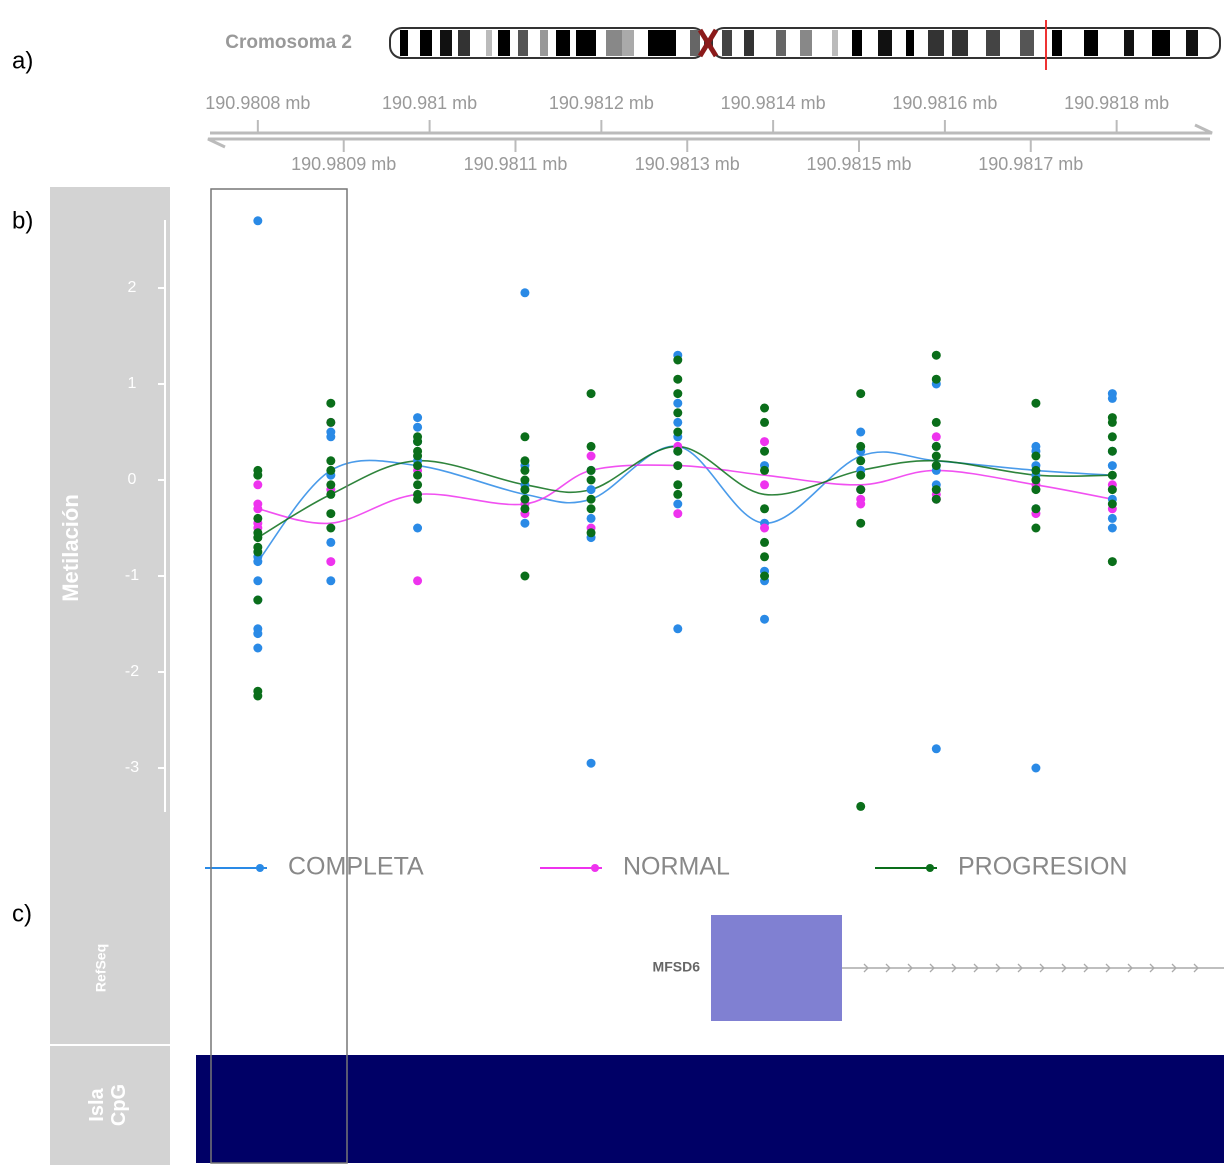 The height and width of the screenshot is (1165, 1224). What do you see at coordinates (22, 913) in the screenshot?
I see `panel-label: c)` at bounding box center [22, 913].